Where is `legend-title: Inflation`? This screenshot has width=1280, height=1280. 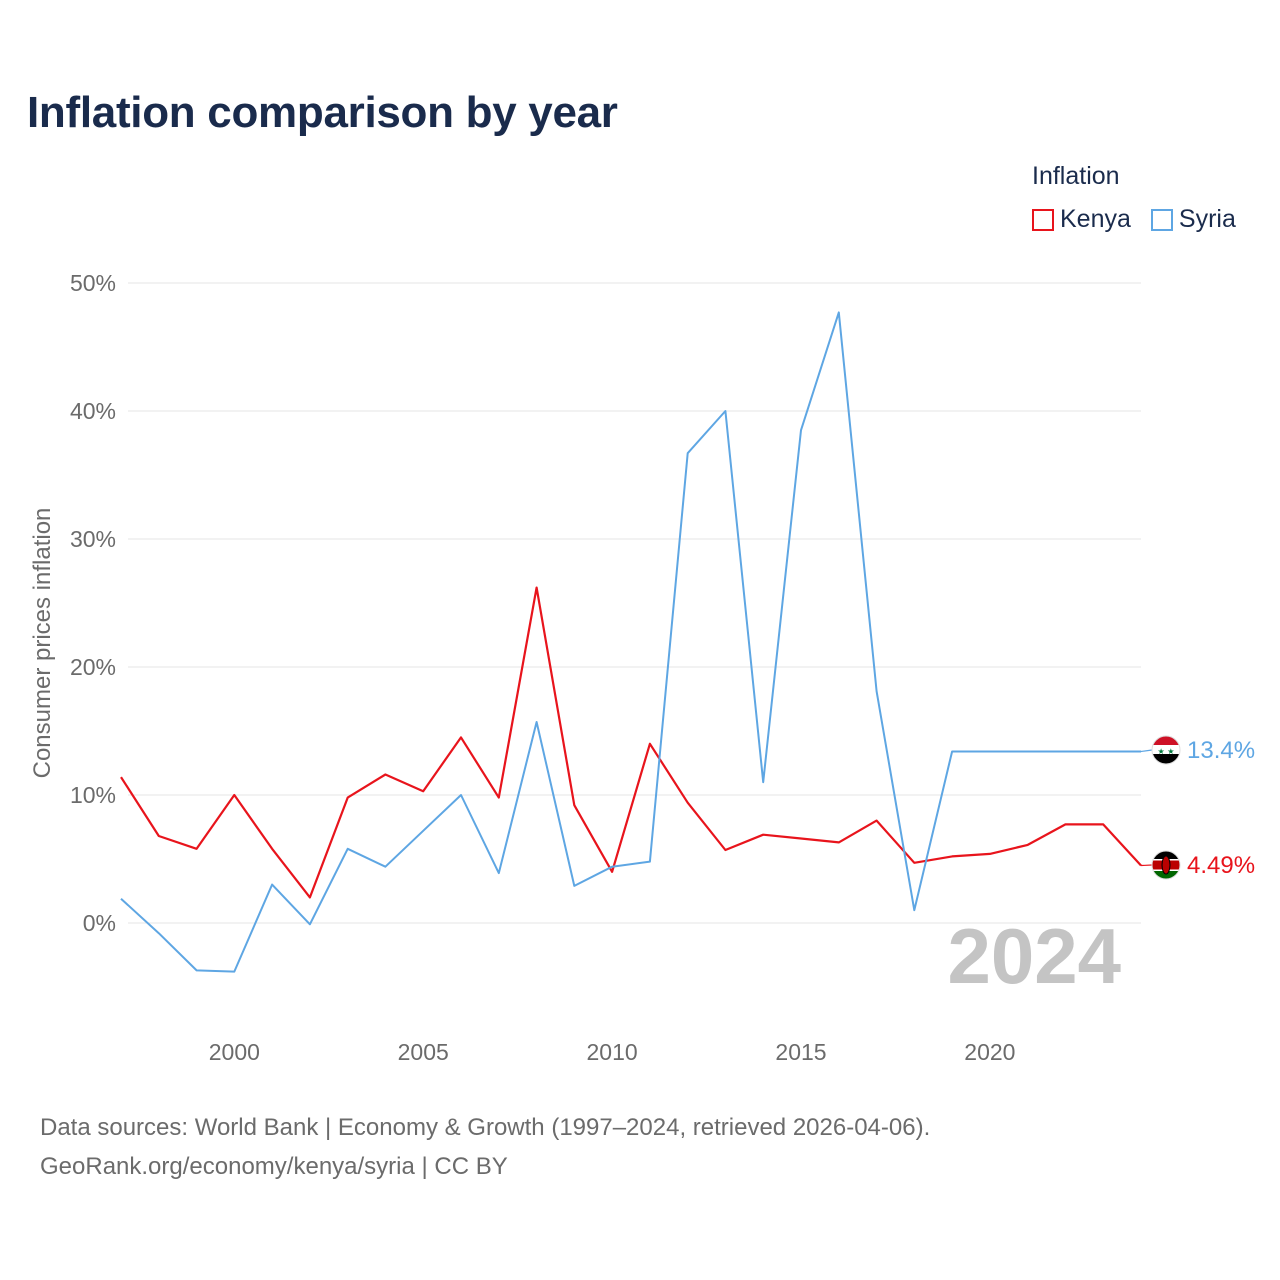
legend-title: Inflation is located at coordinates (1076, 176).